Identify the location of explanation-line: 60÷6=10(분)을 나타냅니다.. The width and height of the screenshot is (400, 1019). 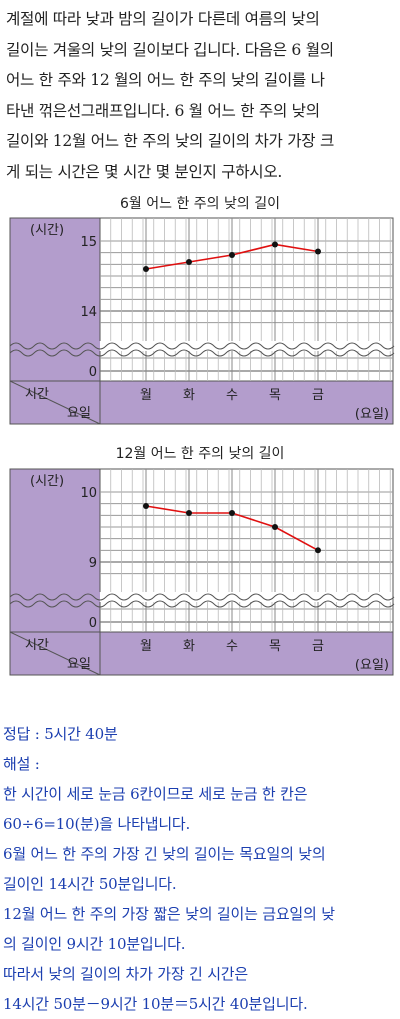
(97, 824).